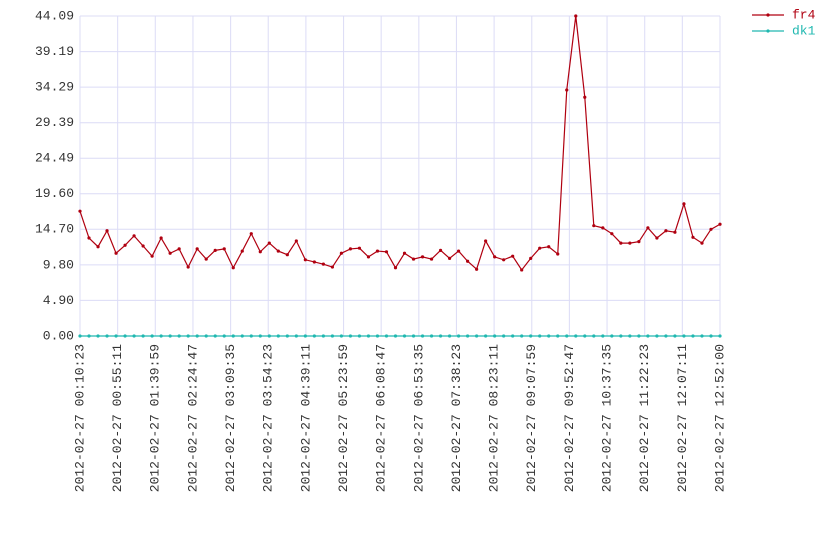  I want to click on x-tick-label: 2012-02-27 11:22:23, so click(644, 418).